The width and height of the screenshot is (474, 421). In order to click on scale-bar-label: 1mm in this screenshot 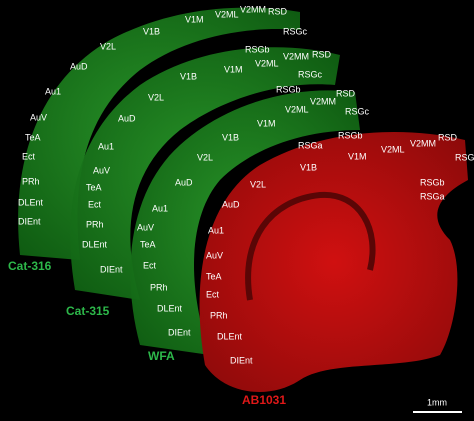, I will do `click(437, 402)`.